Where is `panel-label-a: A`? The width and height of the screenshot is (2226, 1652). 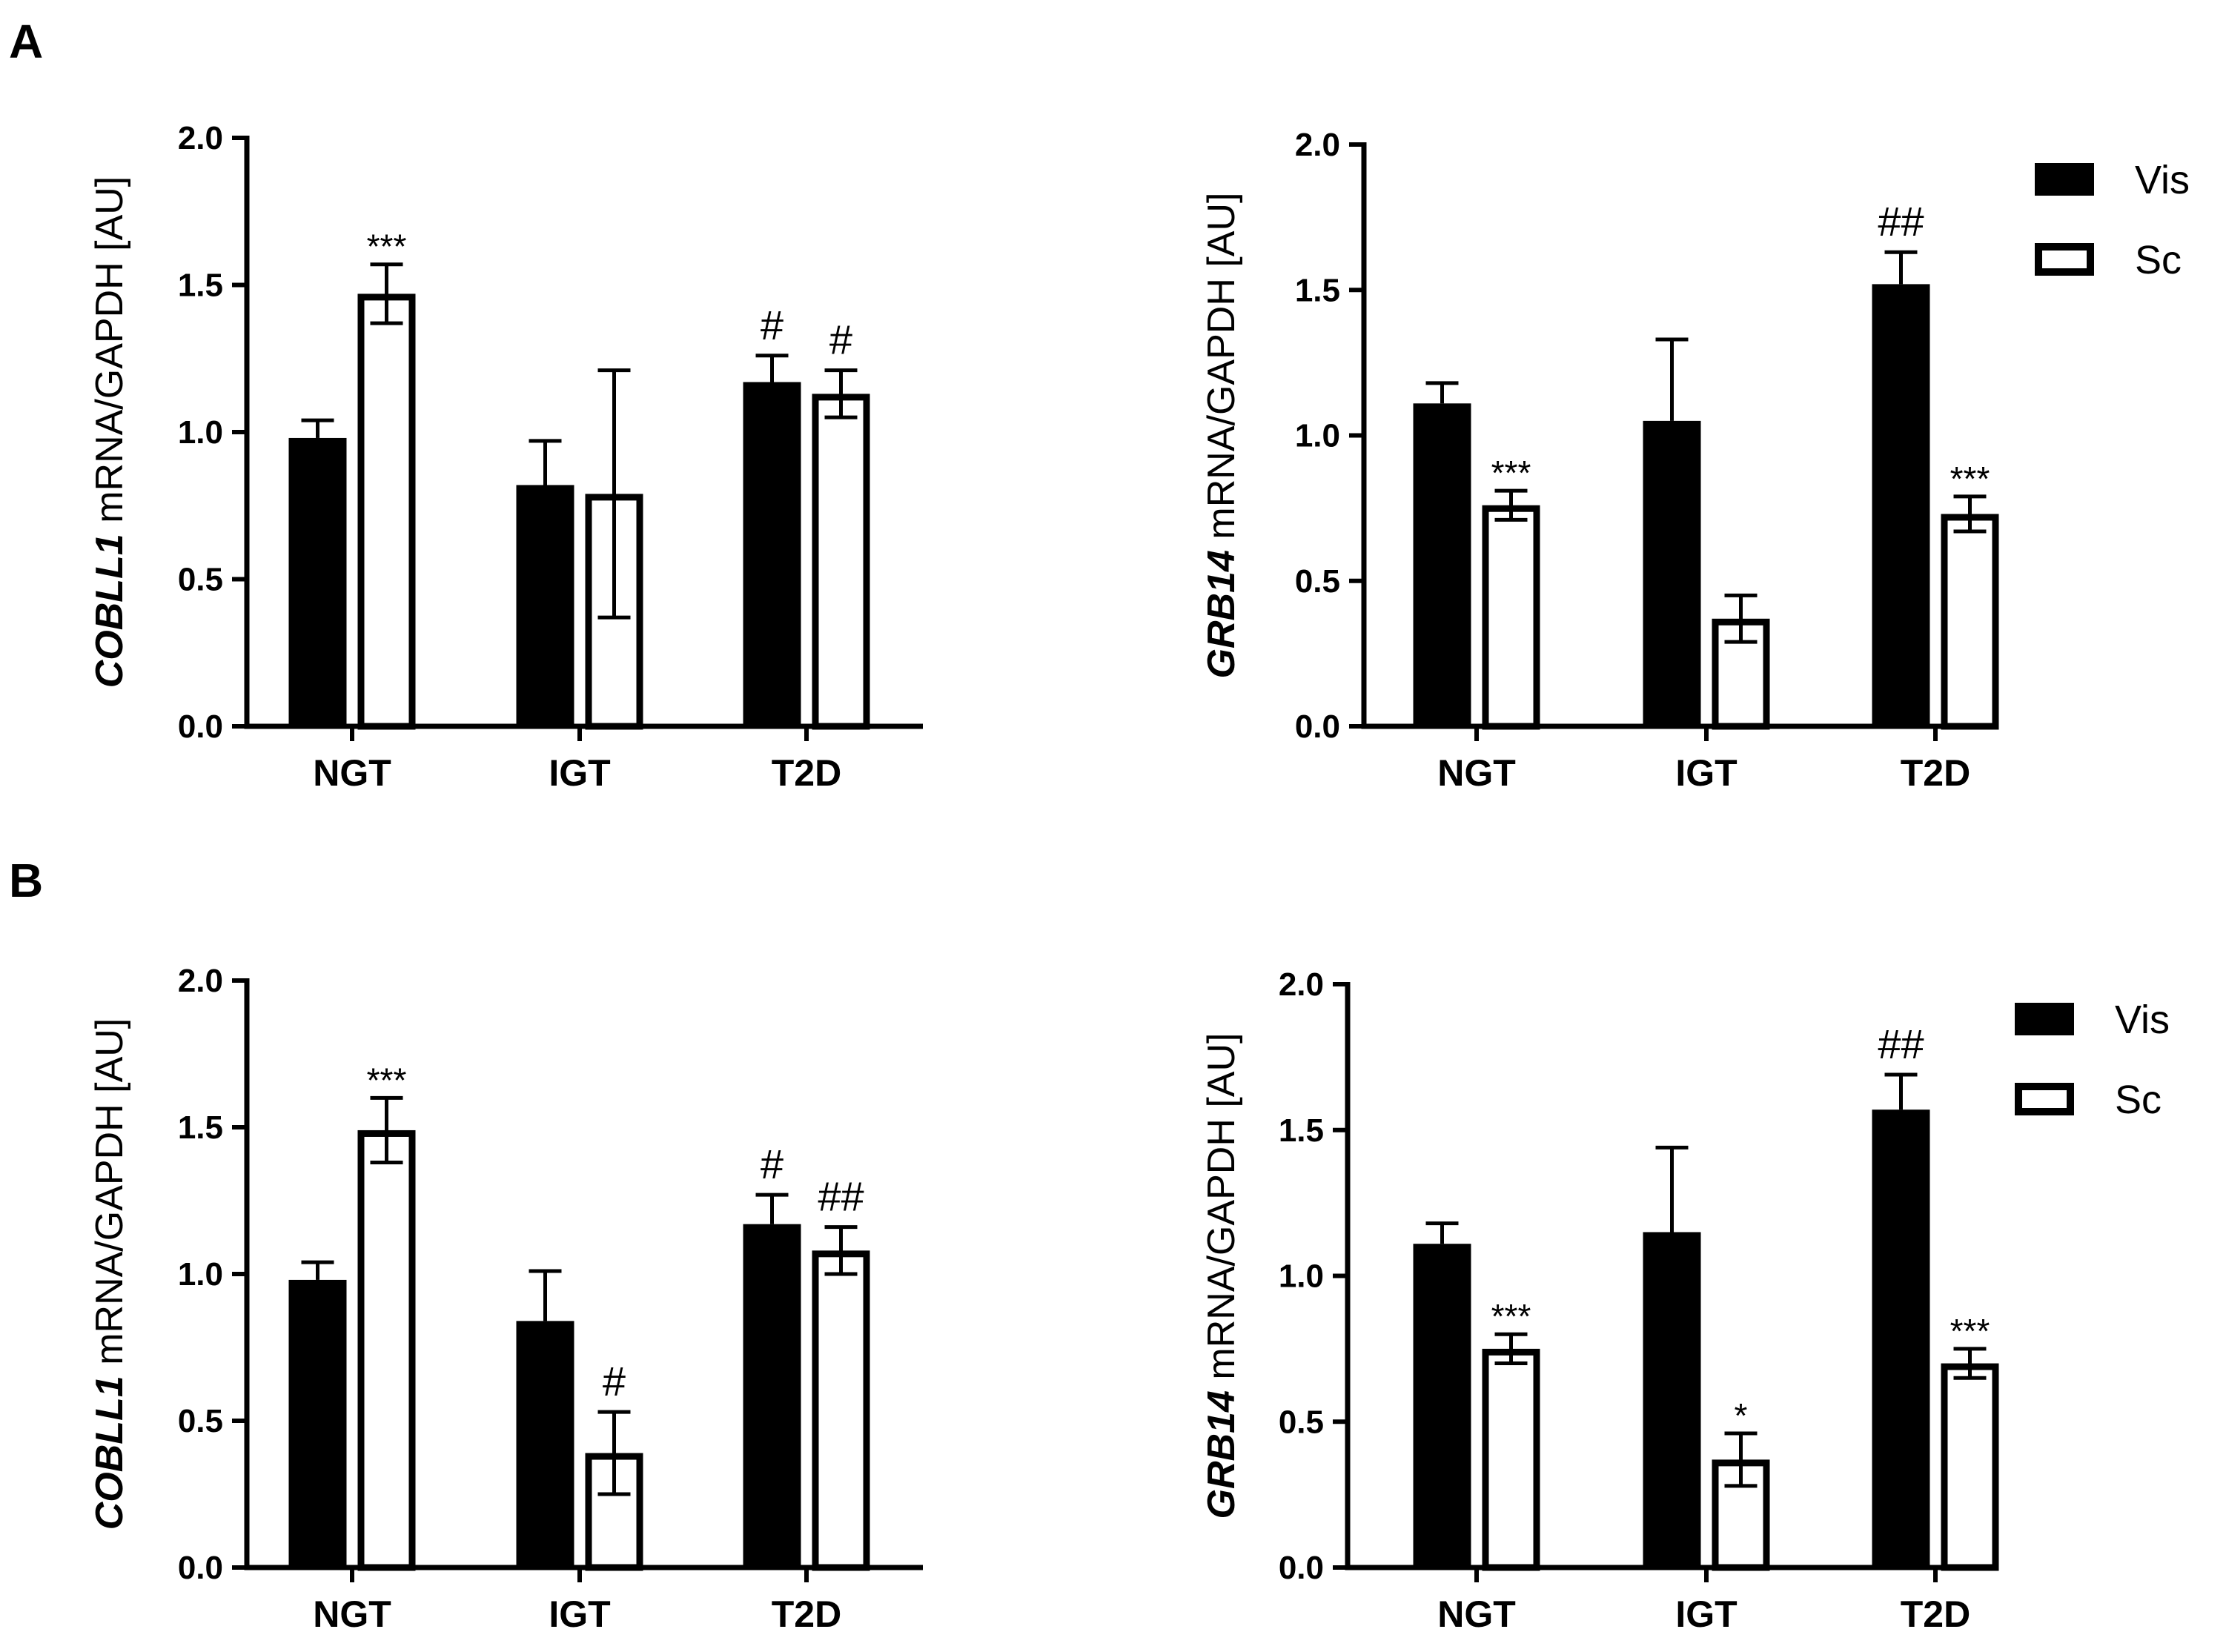
panel-label-a: A is located at coordinates (26, 41).